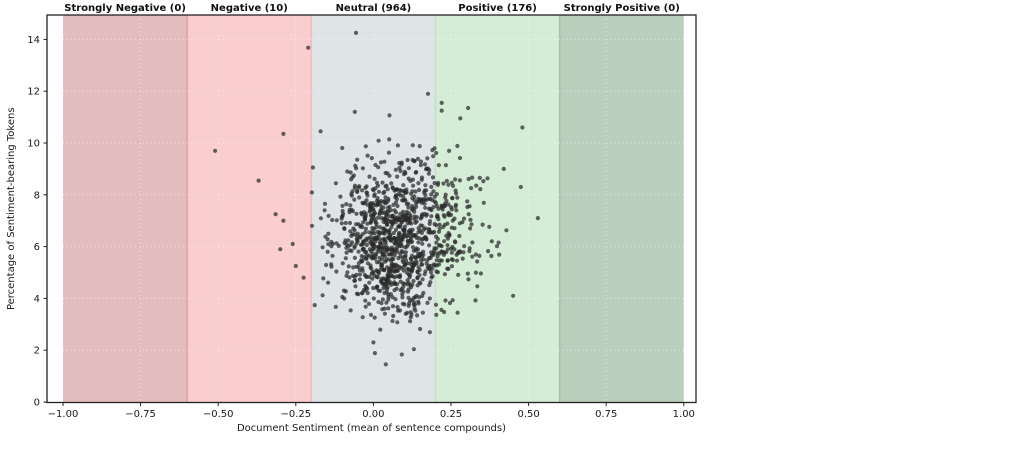 The image size is (1024, 450). I want to click on band-header-0: Strongly Negative (0), so click(125, 8).